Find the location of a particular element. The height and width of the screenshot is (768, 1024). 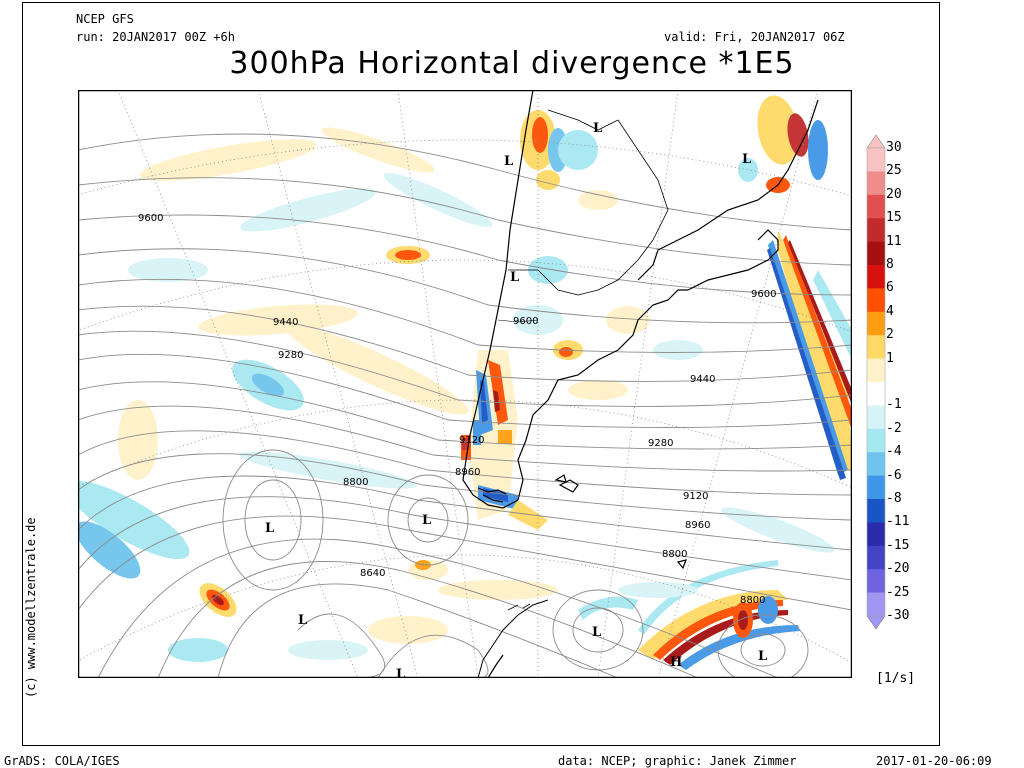

colorbar-bottom-arrow is located at coordinates (876, 622).